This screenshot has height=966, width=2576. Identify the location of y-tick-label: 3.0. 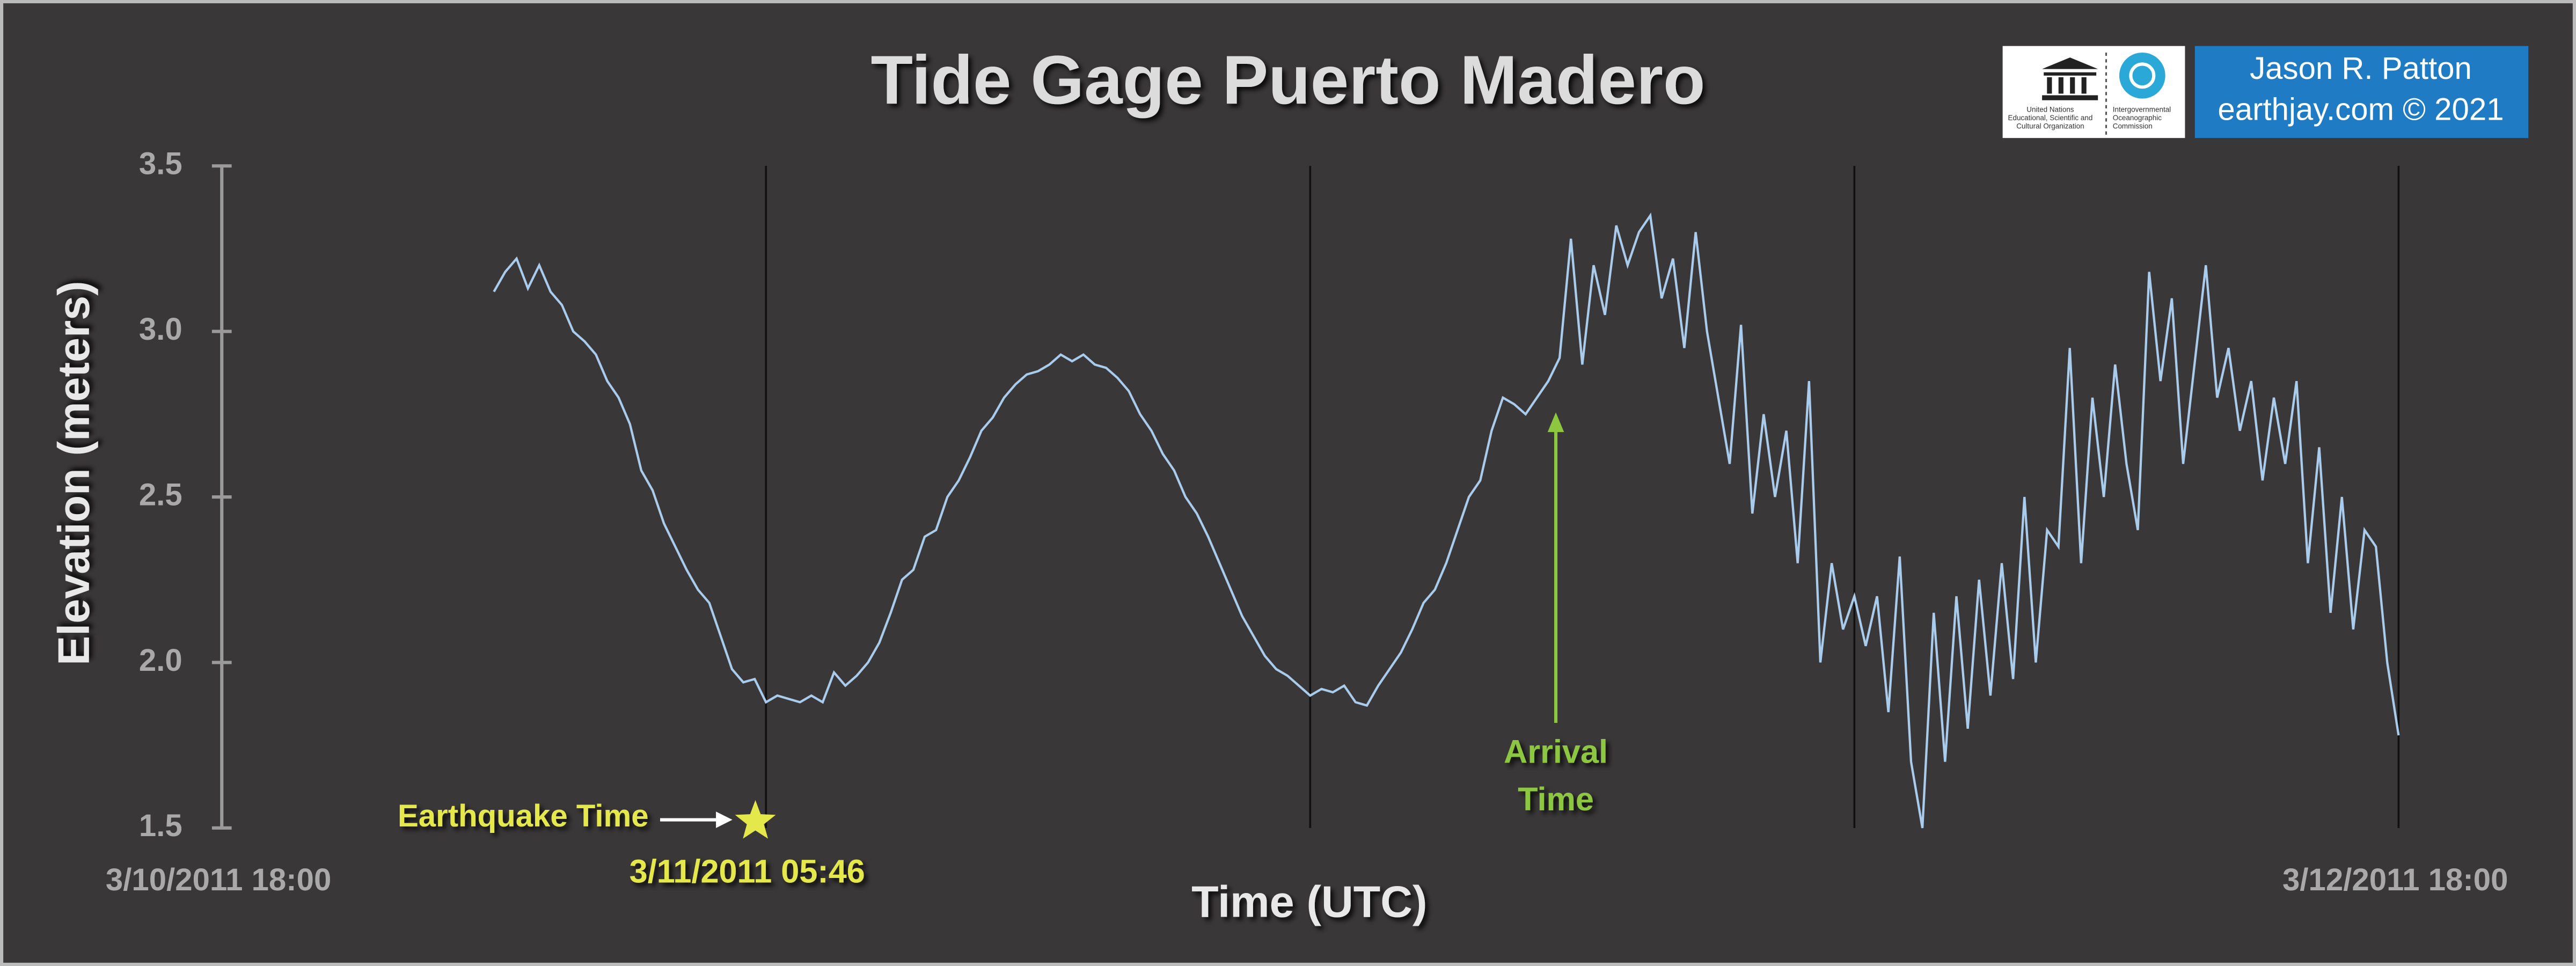
(160, 329).